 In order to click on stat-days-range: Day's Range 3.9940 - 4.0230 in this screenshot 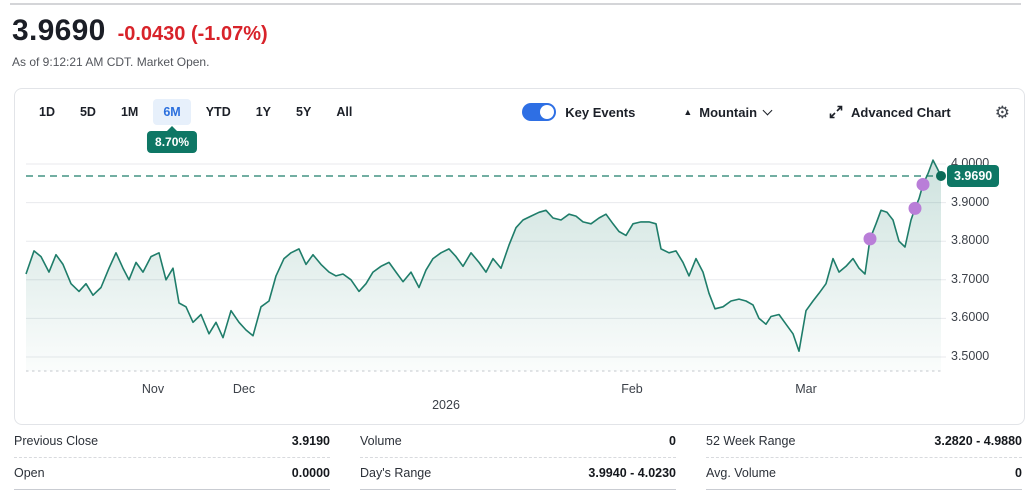, I will do `click(518, 474)`.